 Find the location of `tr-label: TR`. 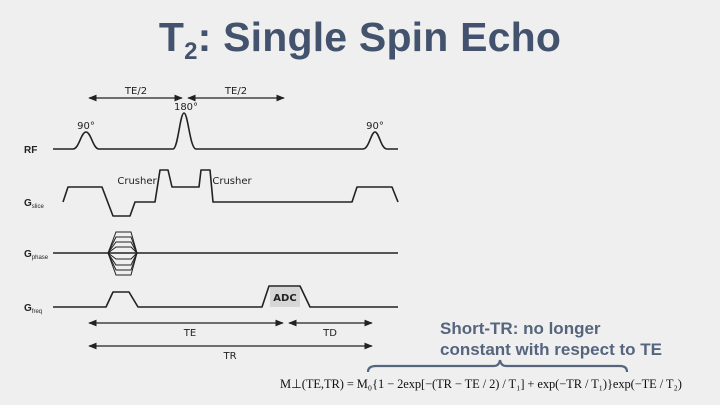

tr-label: TR is located at coordinates (229, 356).